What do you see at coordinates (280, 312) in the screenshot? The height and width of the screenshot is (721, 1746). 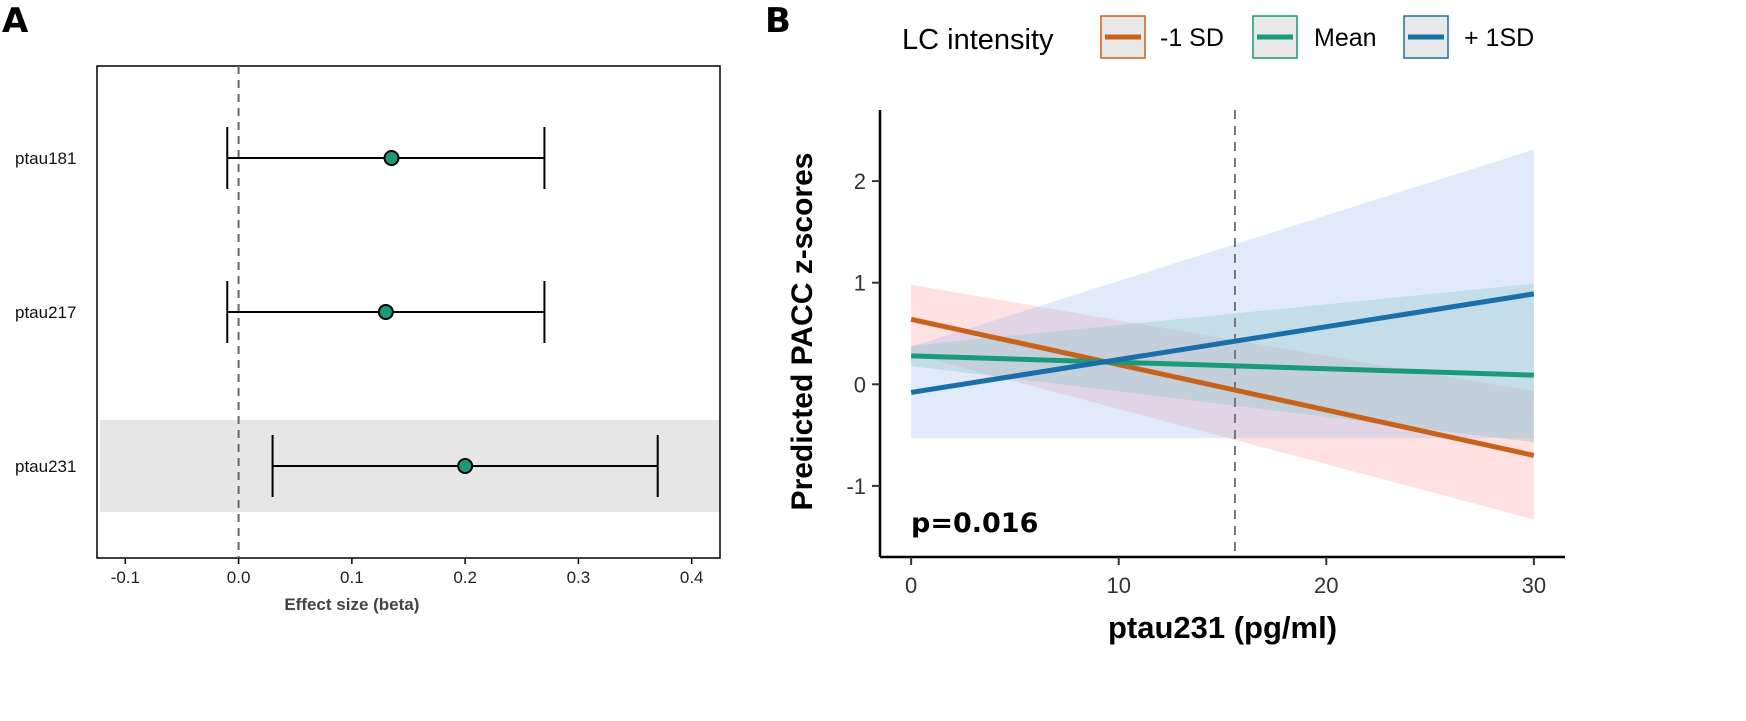 I see `forest-row-ptau217: ptau217` at bounding box center [280, 312].